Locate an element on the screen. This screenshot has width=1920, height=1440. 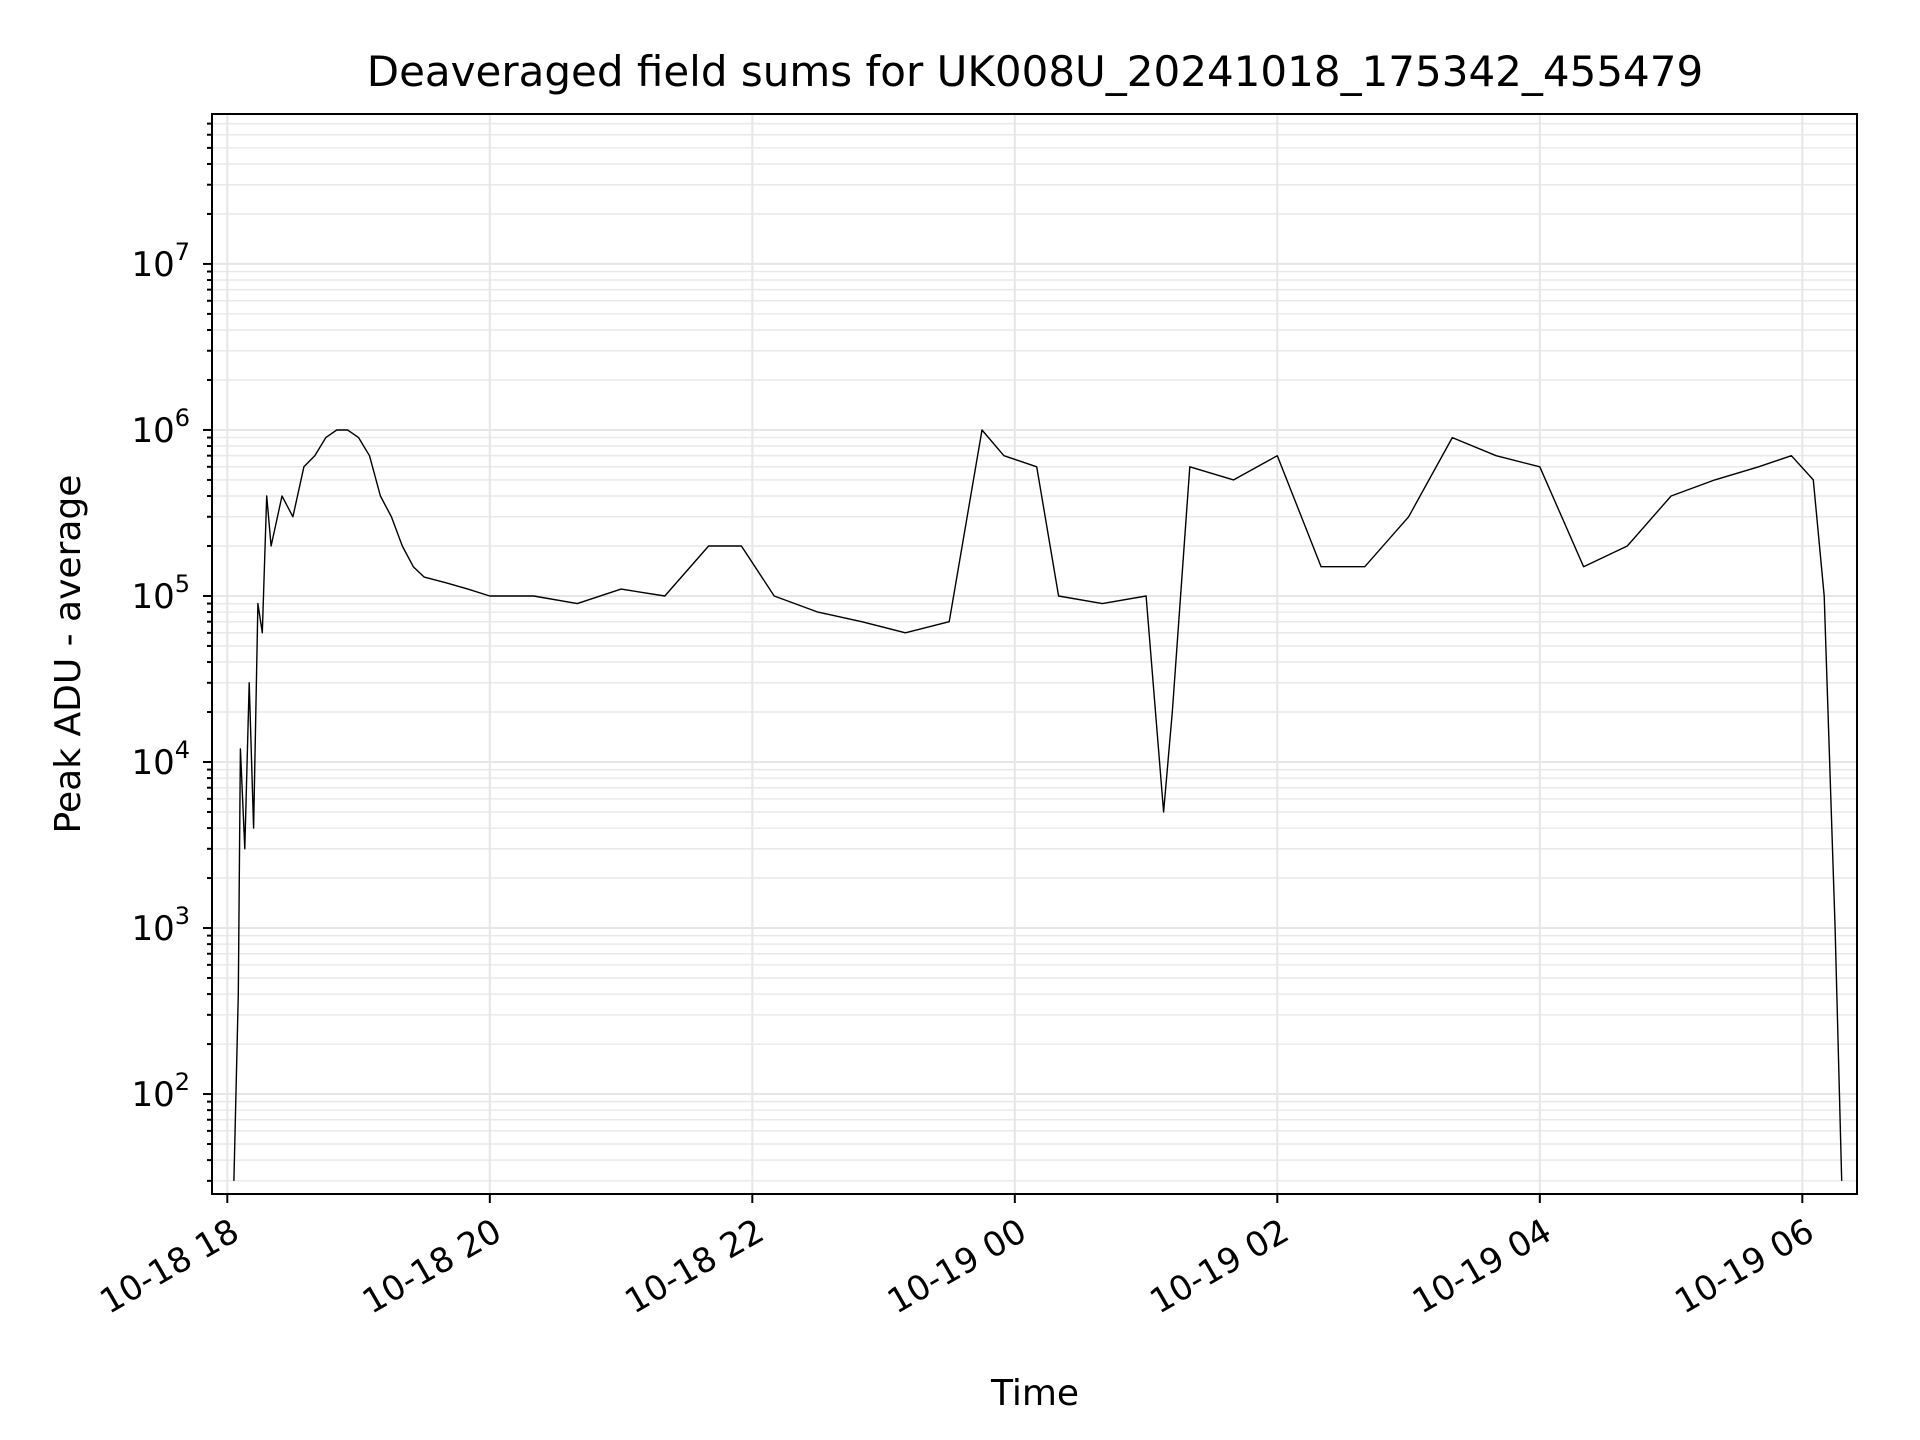
x-tick-label: 10-18 22 is located at coordinates (694, 1266).